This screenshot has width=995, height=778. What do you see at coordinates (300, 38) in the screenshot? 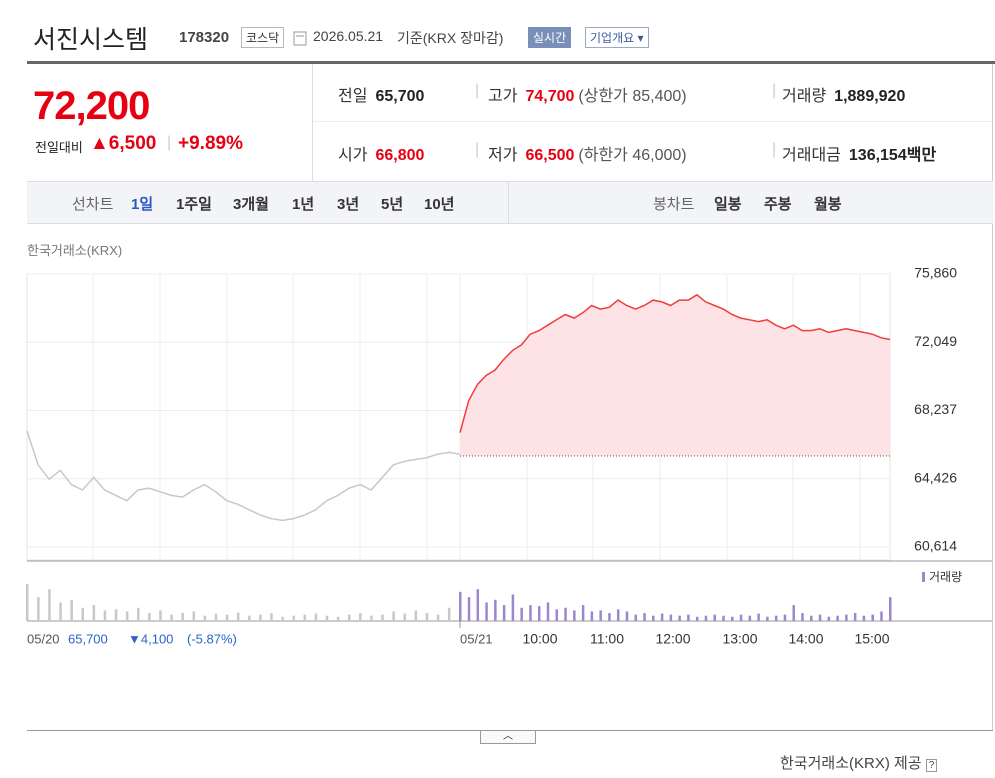
I see `calendar-icon` at bounding box center [300, 38].